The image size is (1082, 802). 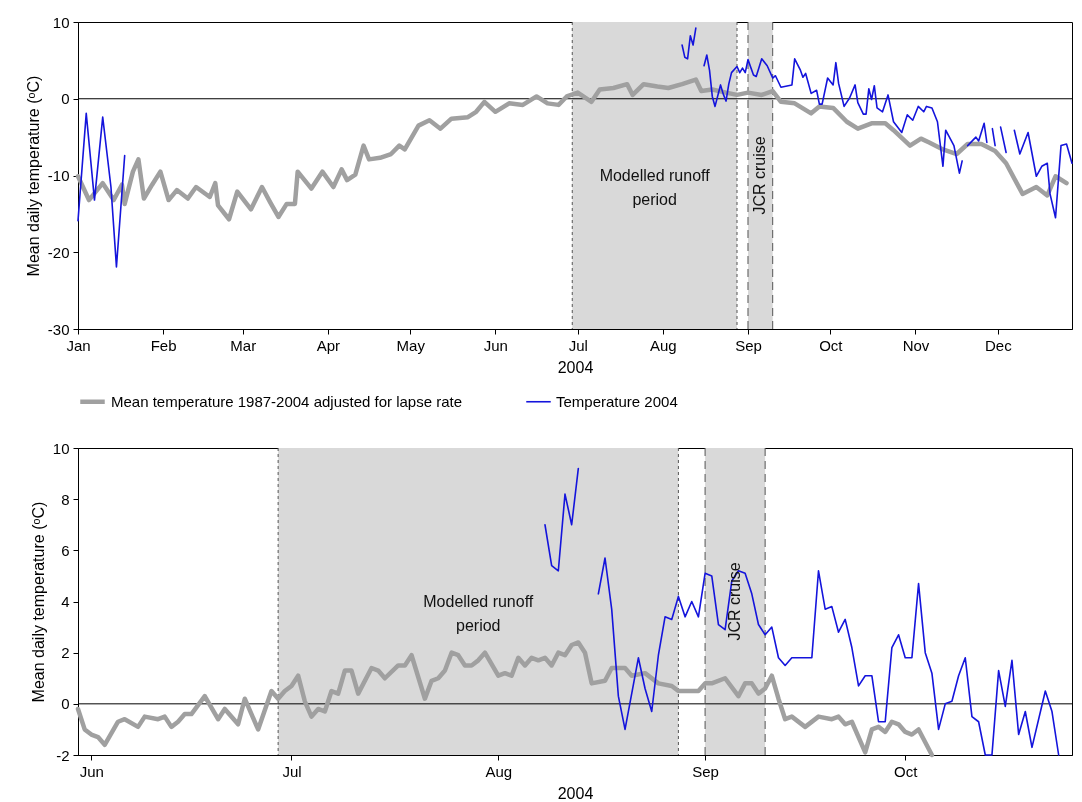 What do you see at coordinates (65, 601) in the screenshot?
I see `y-tick-label: 4` at bounding box center [65, 601].